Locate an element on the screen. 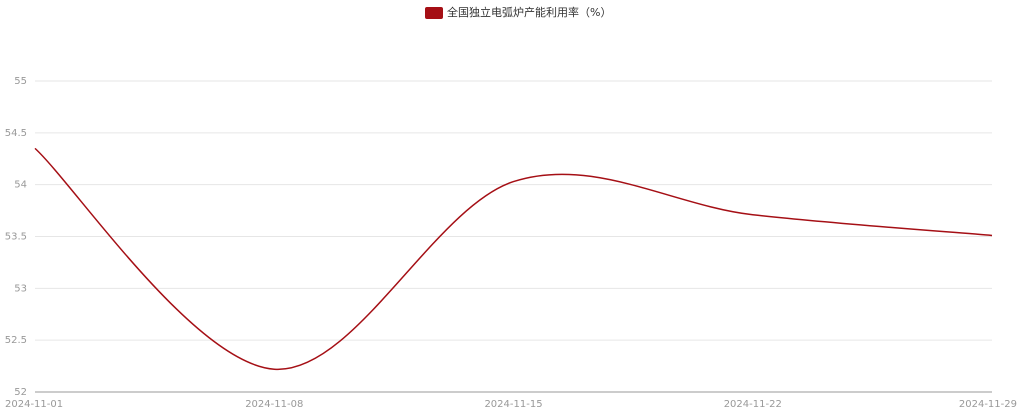 The width and height of the screenshot is (1019, 412). legend-swatch is located at coordinates (434, 13).